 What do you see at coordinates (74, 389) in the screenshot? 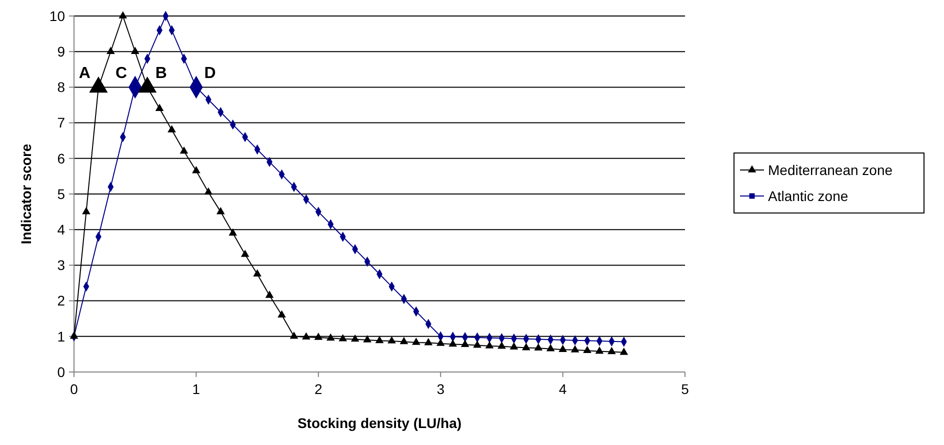
I see `x-tick-label: 0` at bounding box center [74, 389].